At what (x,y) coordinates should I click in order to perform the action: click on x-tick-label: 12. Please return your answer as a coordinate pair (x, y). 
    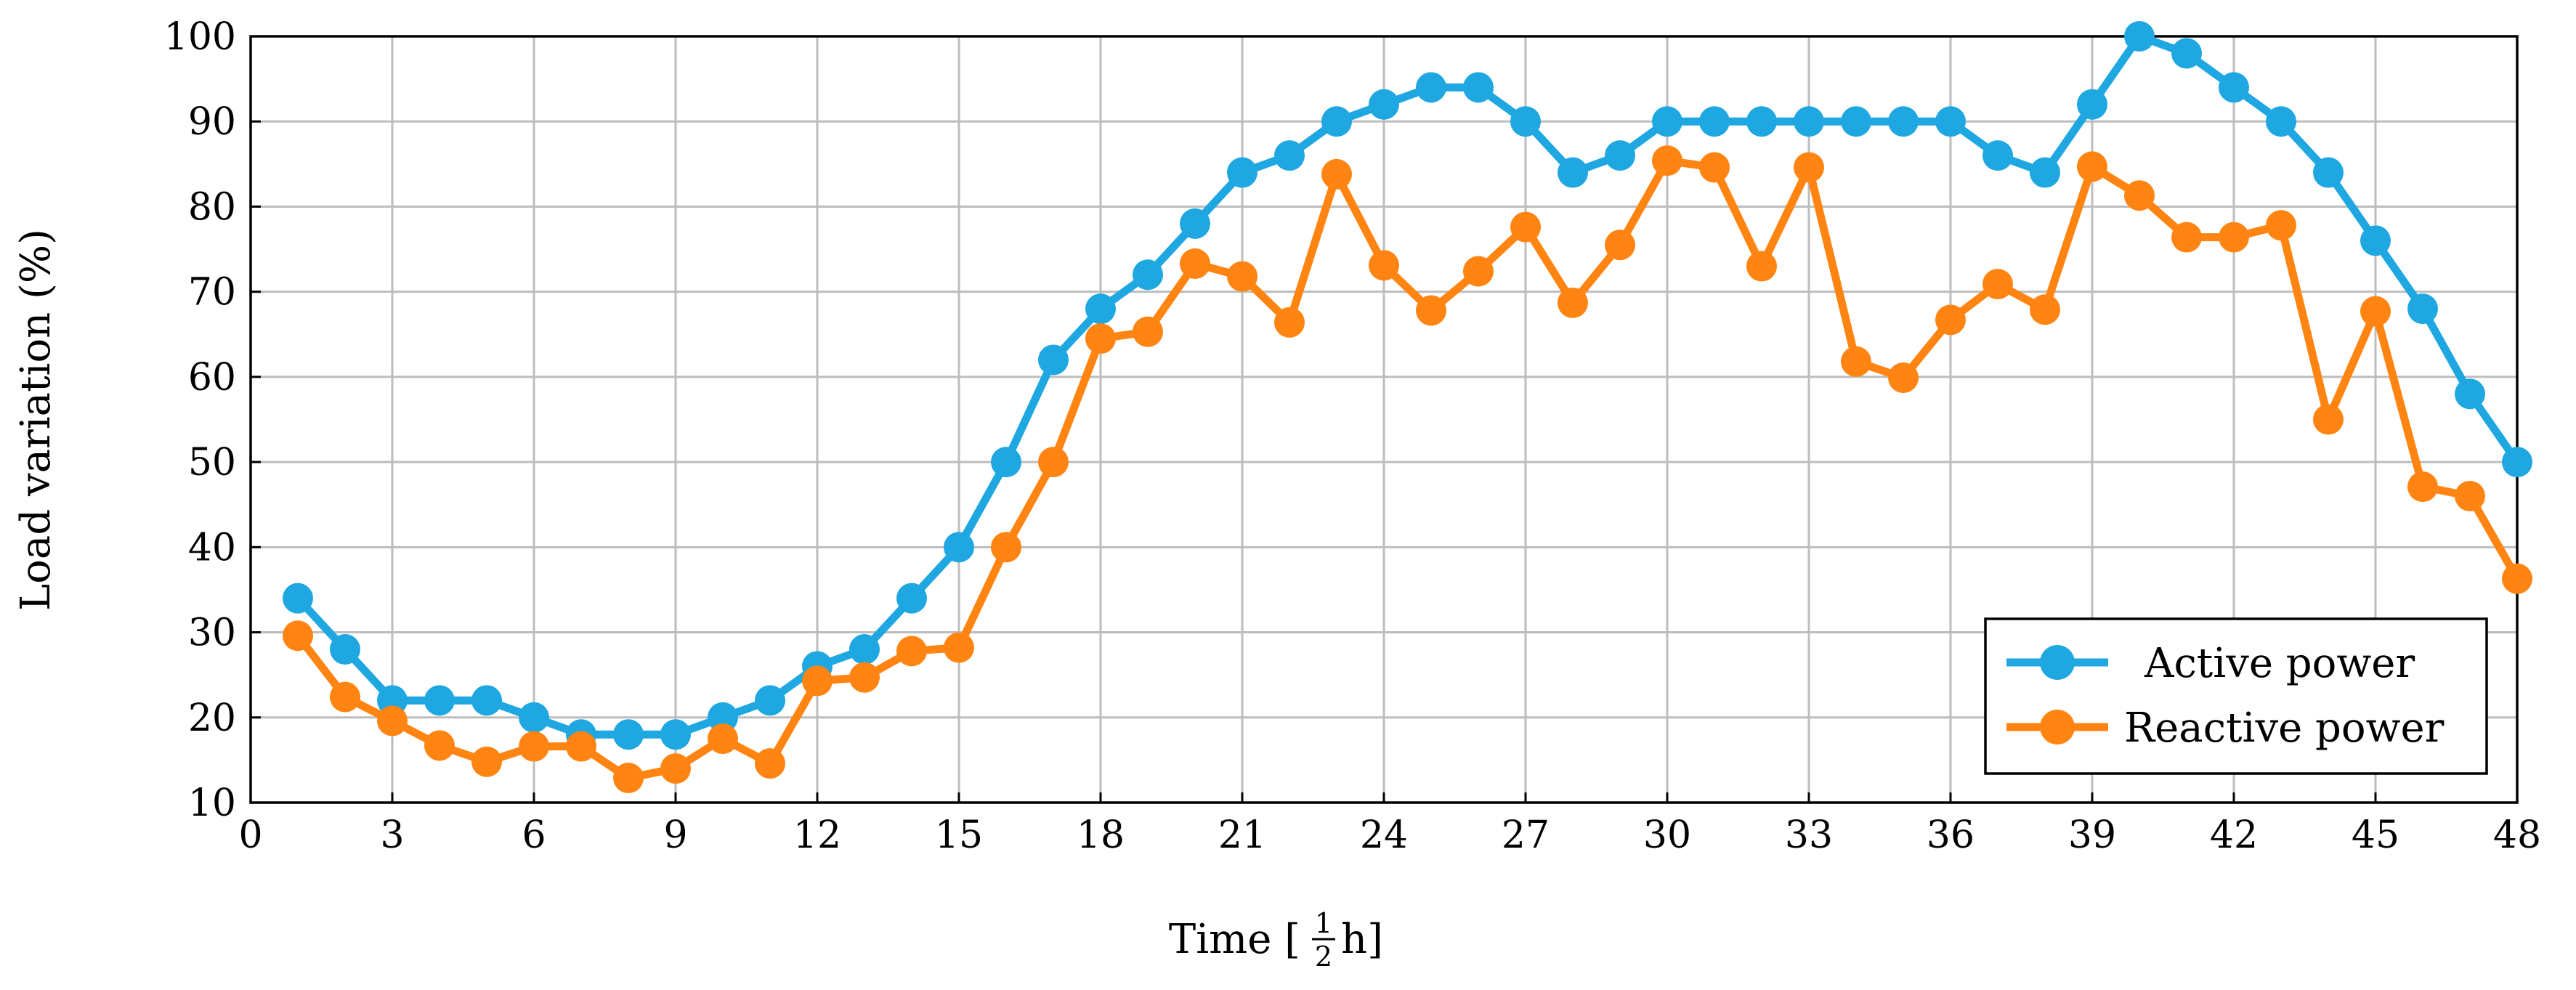
    Looking at the image, I should click on (817, 835).